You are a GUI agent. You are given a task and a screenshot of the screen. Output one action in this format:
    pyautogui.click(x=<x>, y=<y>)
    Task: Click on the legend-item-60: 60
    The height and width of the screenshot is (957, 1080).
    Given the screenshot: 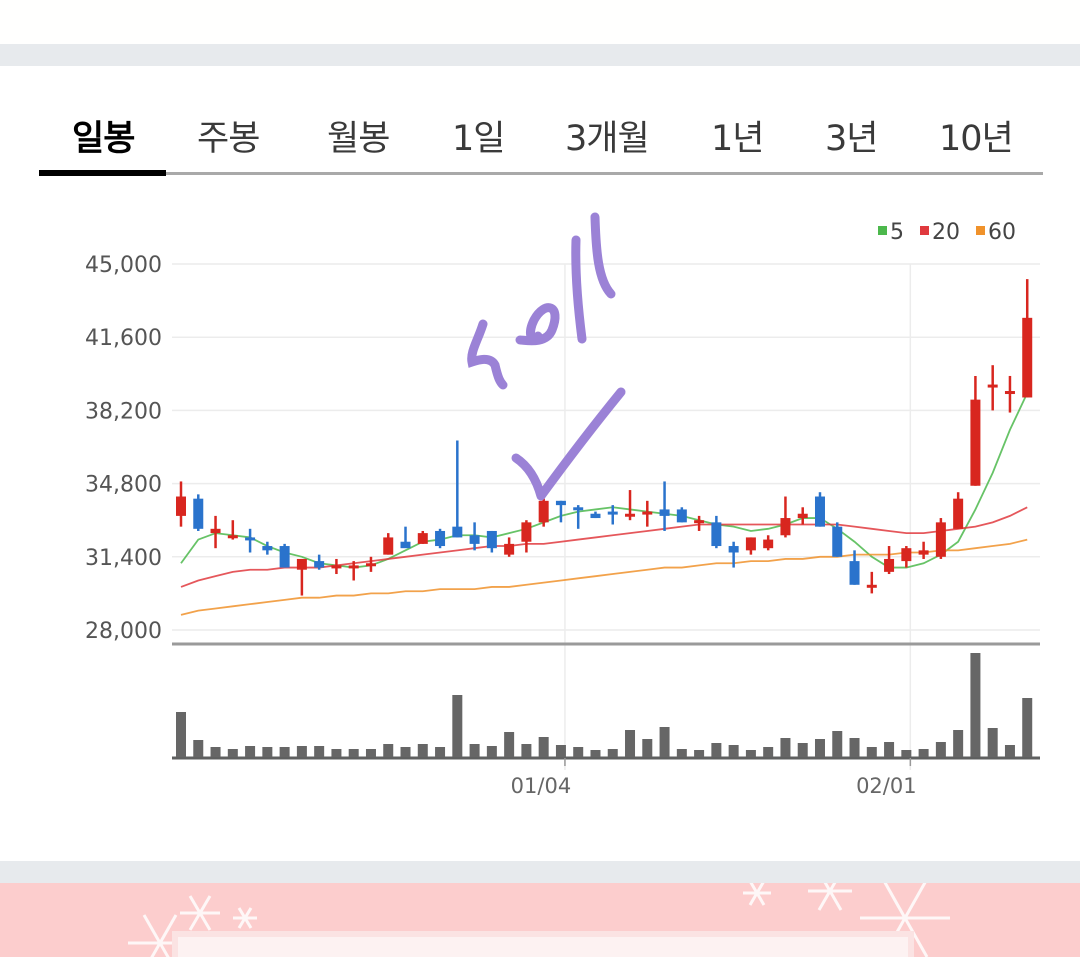 What is the action you would take?
    pyautogui.click(x=1002, y=232)
    